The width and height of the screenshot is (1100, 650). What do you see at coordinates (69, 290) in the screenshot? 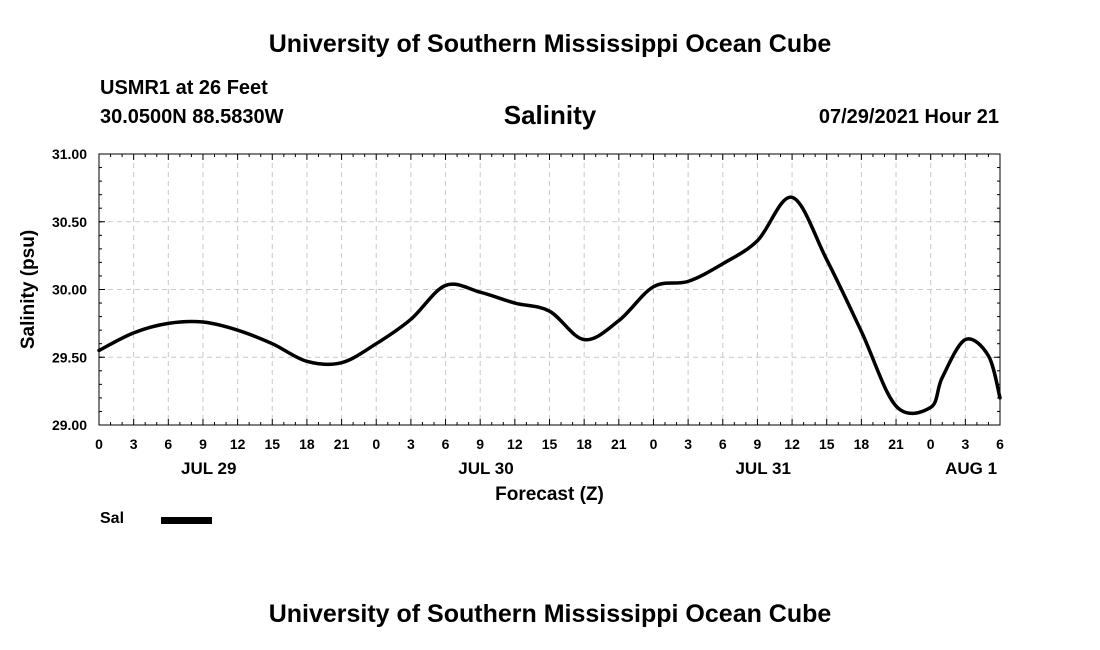
I see `y-tick-label: 30.00` at bounding box center [69, 290].